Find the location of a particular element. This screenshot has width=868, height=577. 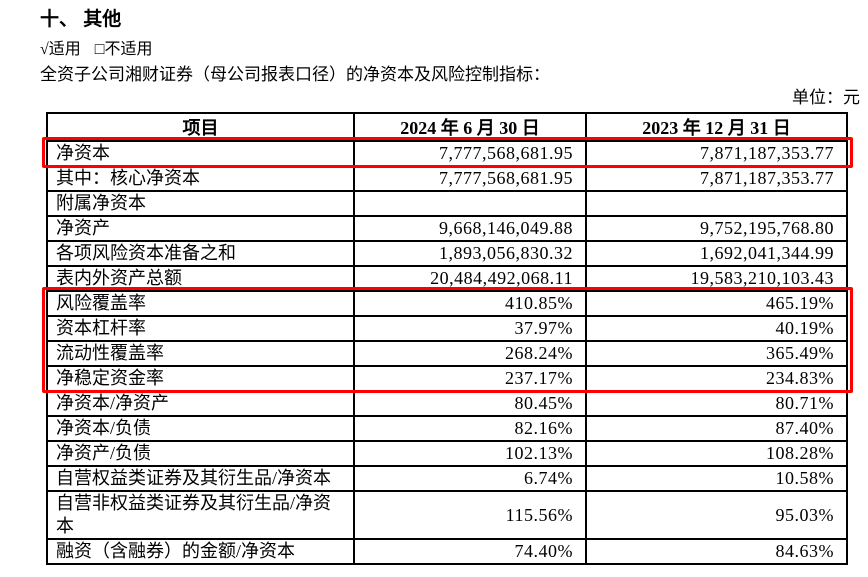

table-row: 附属净资本 is located at coordinates (447, 203).